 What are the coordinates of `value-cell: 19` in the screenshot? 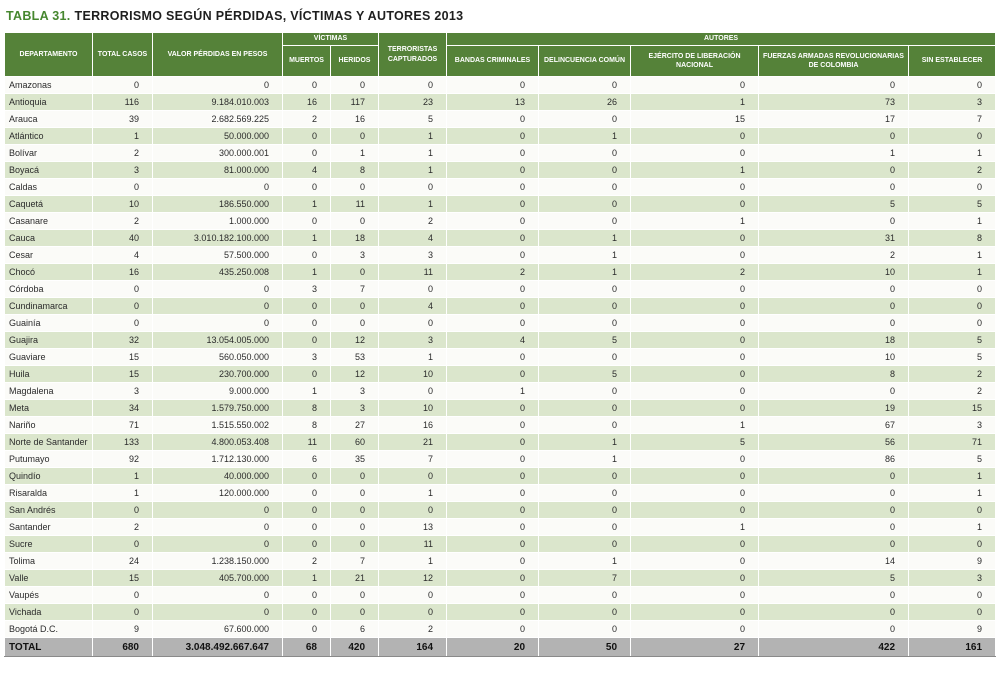 It's located at (834, 408).